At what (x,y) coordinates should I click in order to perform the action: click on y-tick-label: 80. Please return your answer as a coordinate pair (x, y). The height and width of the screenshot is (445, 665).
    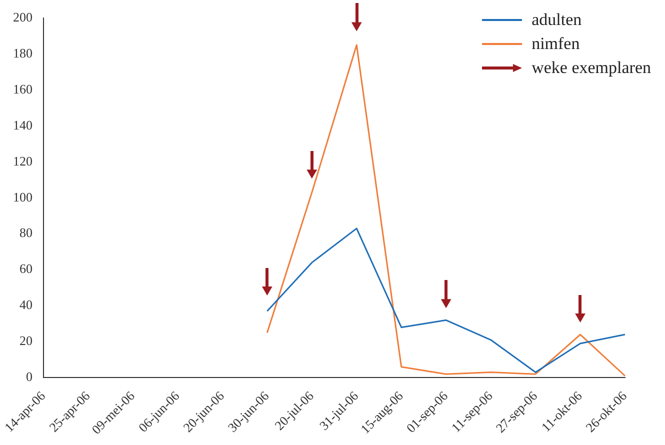
    Looking at the image, I should click on (26, 232).